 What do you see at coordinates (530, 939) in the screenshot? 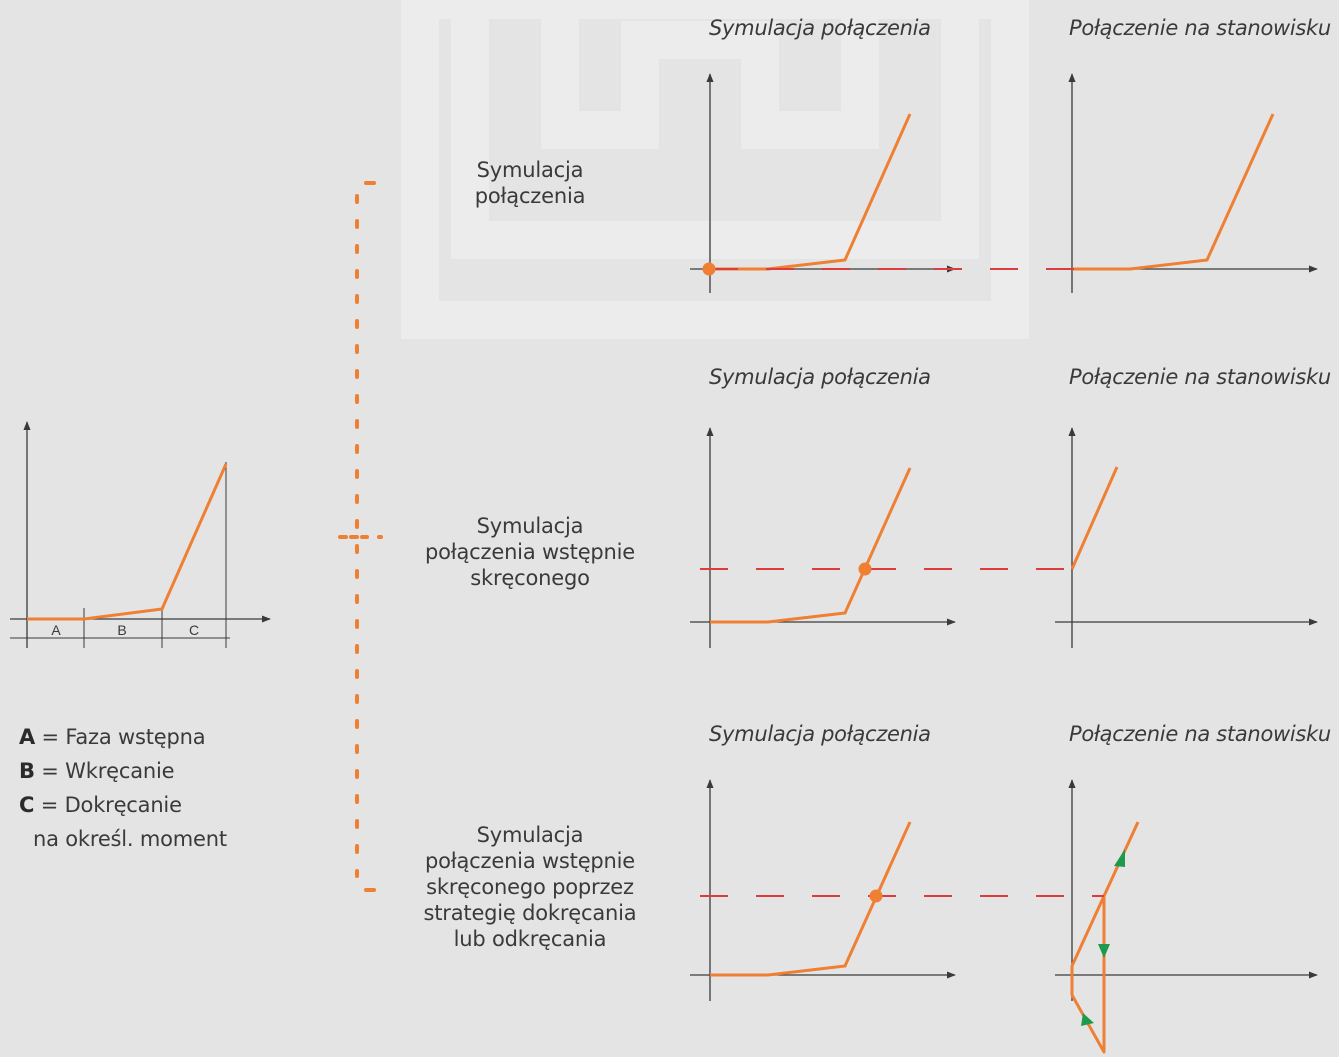
I see `row3-label-line: lub odkręcania` at bounding box center [530, 939].